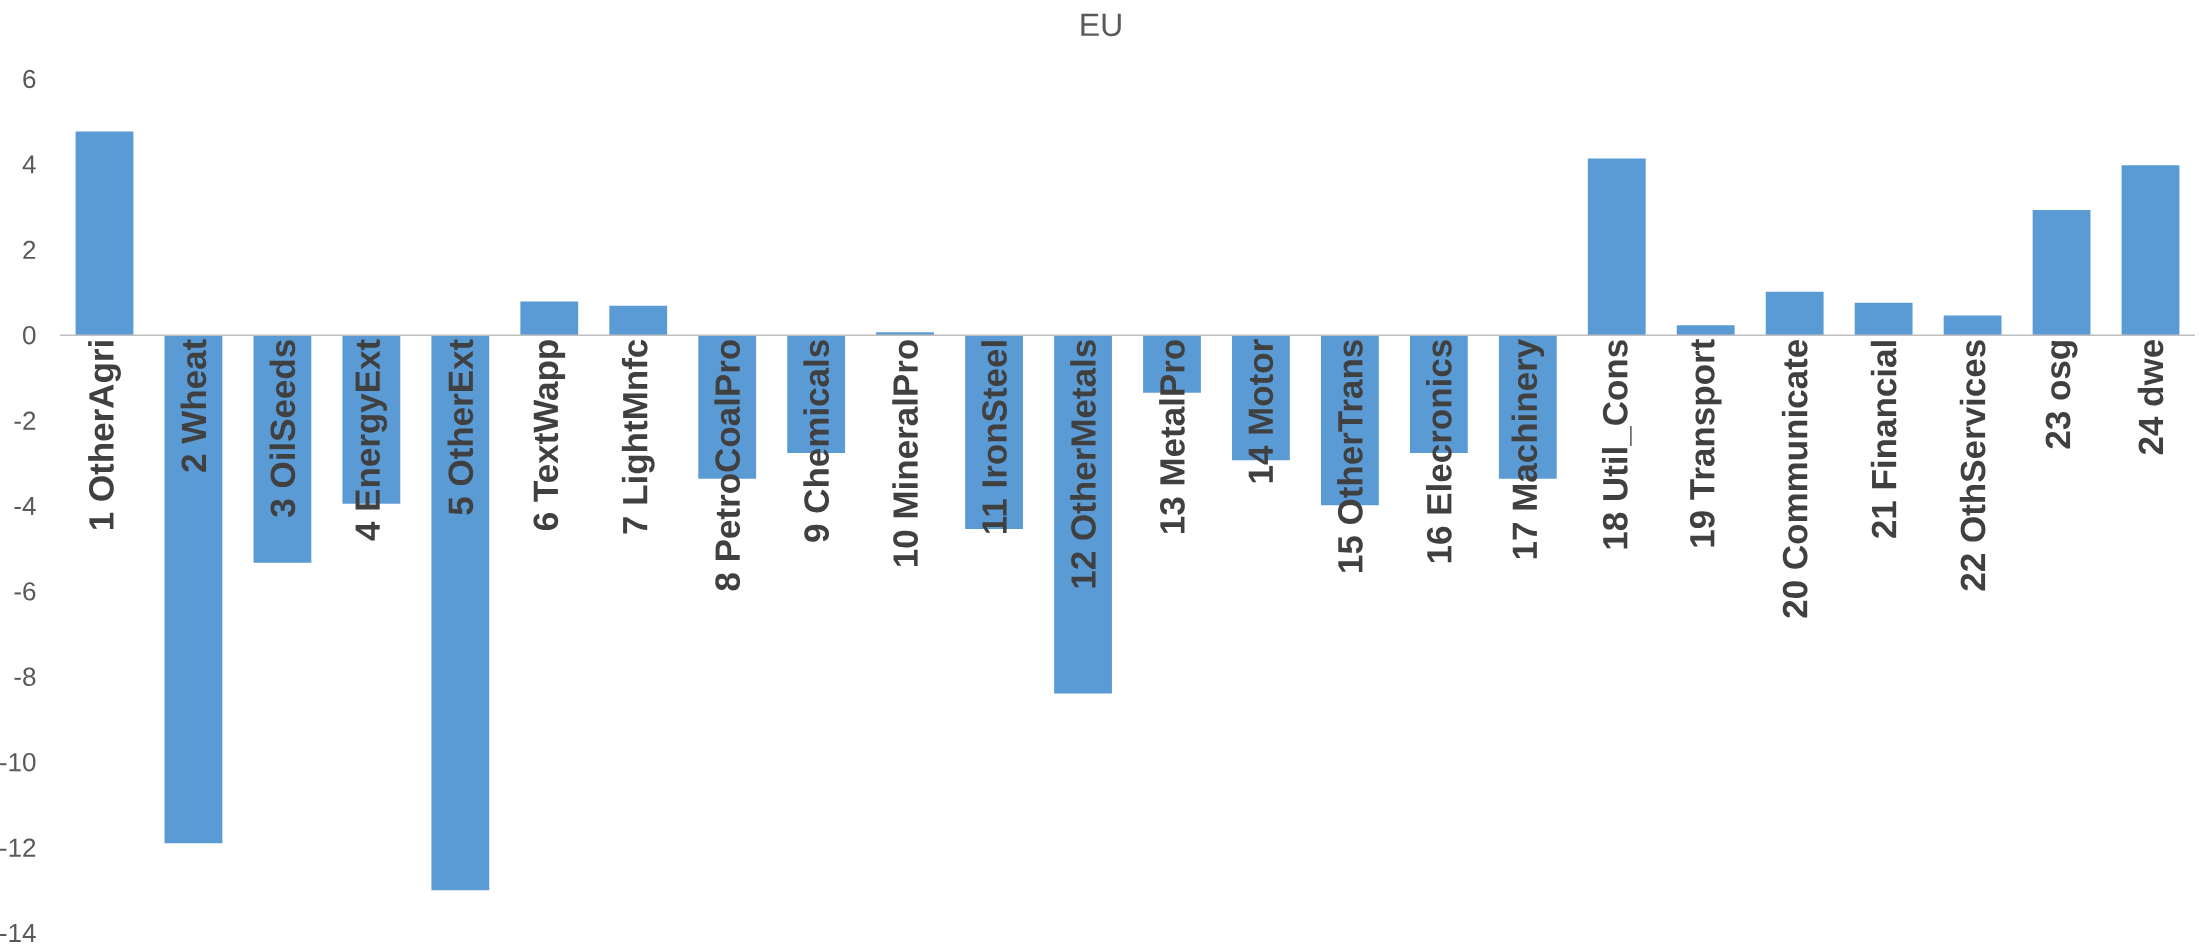 The height and width of the screenshot is (952, 2203). Describe the element at coordinates (104, 435) in the screenshot. I see `x-tick-label: 1 OtherAgri` at that location.